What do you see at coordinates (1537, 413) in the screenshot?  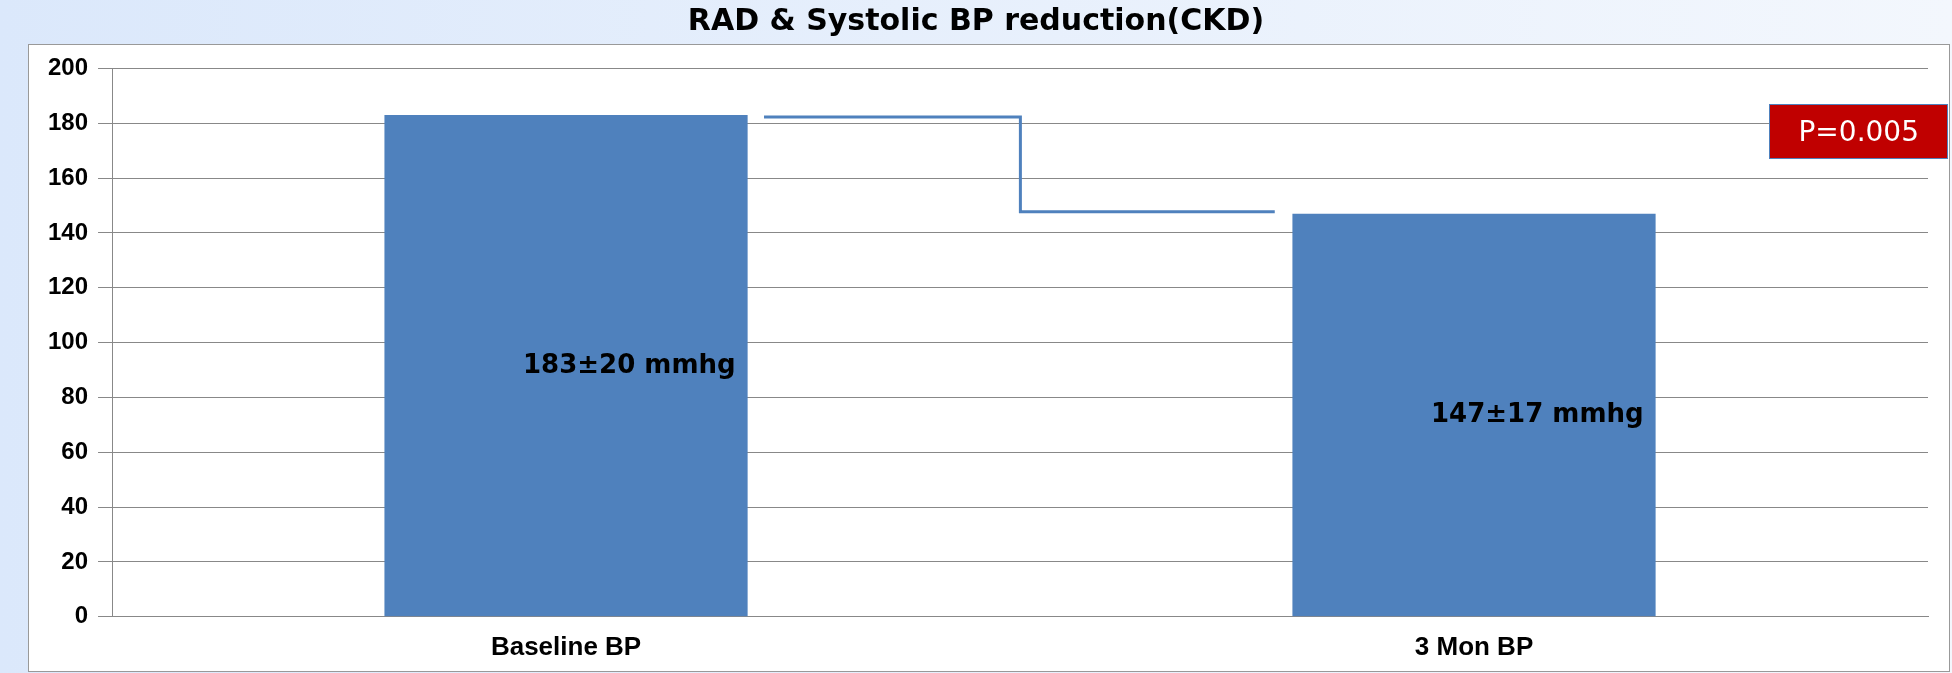 I see `data-label: 147±17 mmhg` at bounding box center [1537, 413].